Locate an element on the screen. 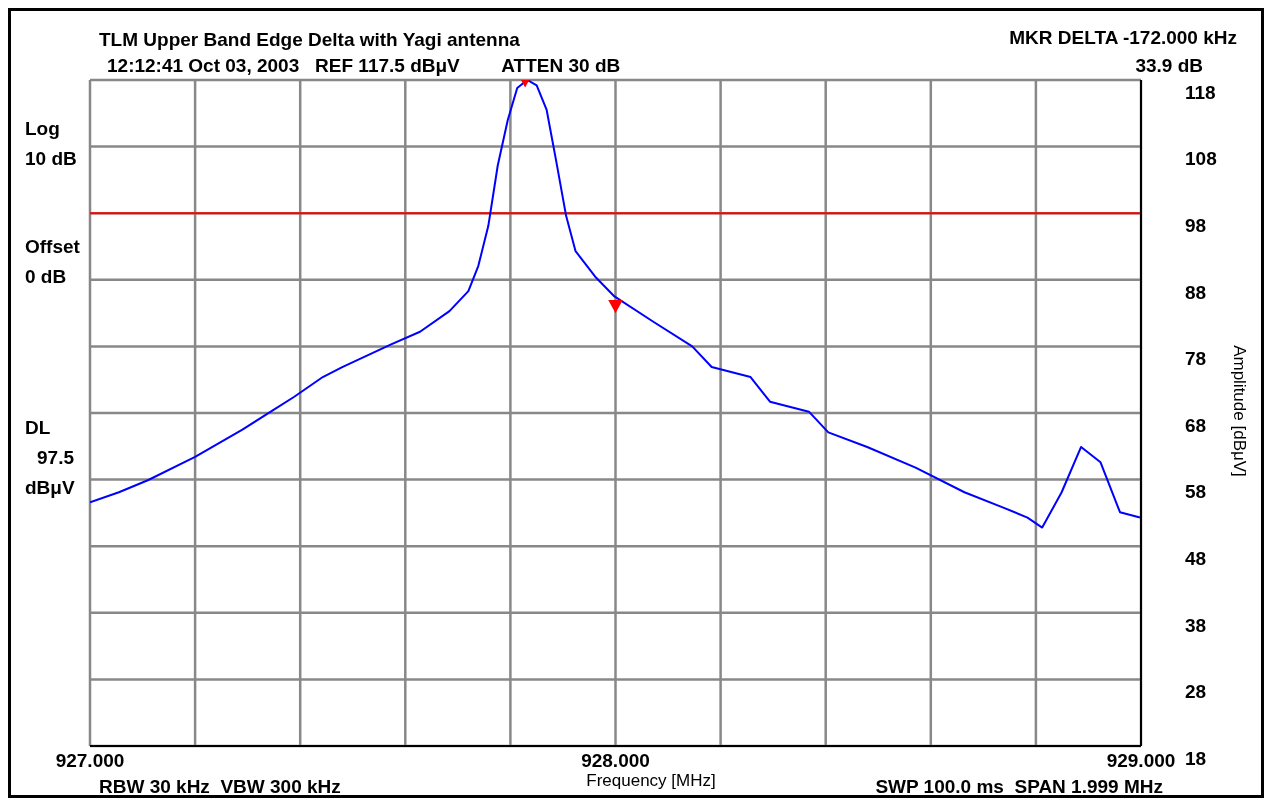 This screenshot has height=808, width=1274. chart-subtitle: 12:12:41 Oct 03, 2003 REF 117.5 dBμV ATTEN 30 dB is located at coordinates (364, 66).